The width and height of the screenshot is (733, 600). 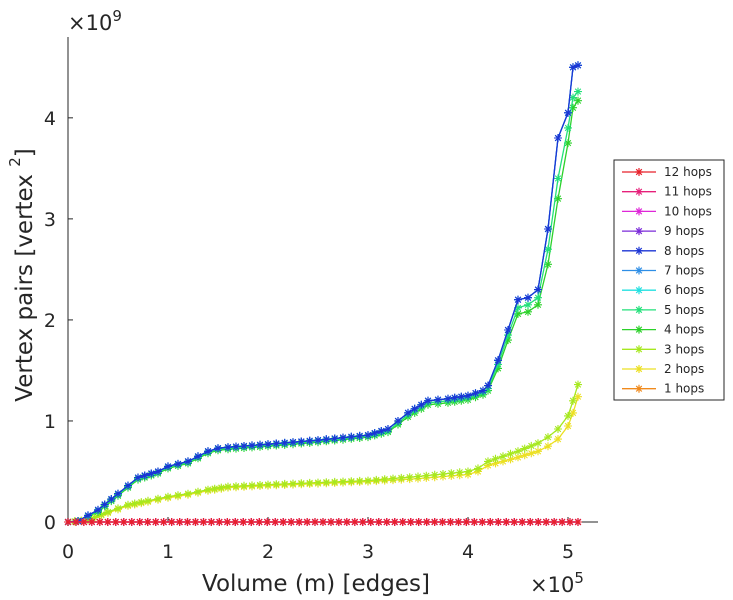 What do you see at coordinates (684, 251) in the screenshot?
I see `legend-label: 8 hops` at bounding box center [684, 251].